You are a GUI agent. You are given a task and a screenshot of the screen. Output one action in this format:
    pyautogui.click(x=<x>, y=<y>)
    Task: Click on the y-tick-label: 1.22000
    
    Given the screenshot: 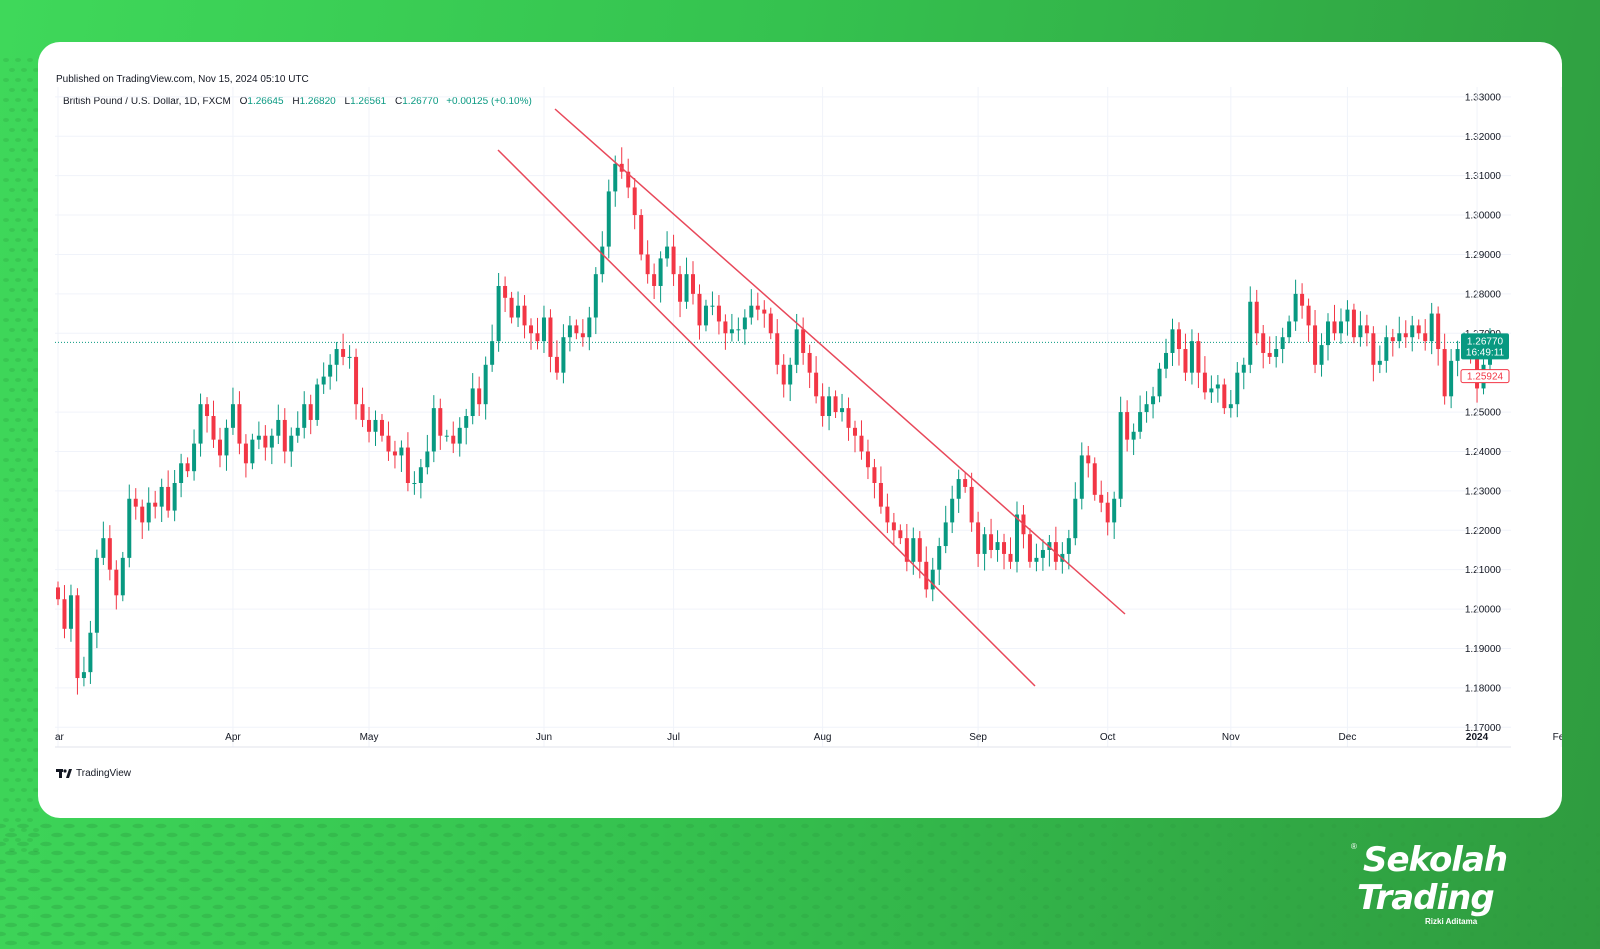 What is the action you would take?
    pyautogui.click(x=1483, y=531)
    